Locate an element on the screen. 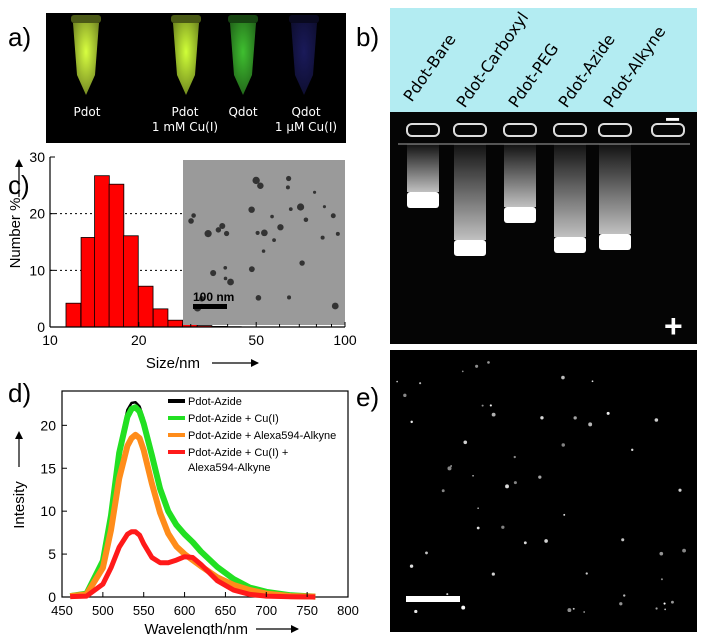  legend-label-4: Pdot-Azide + Cu(I) + is located at coordinates (238, 453).